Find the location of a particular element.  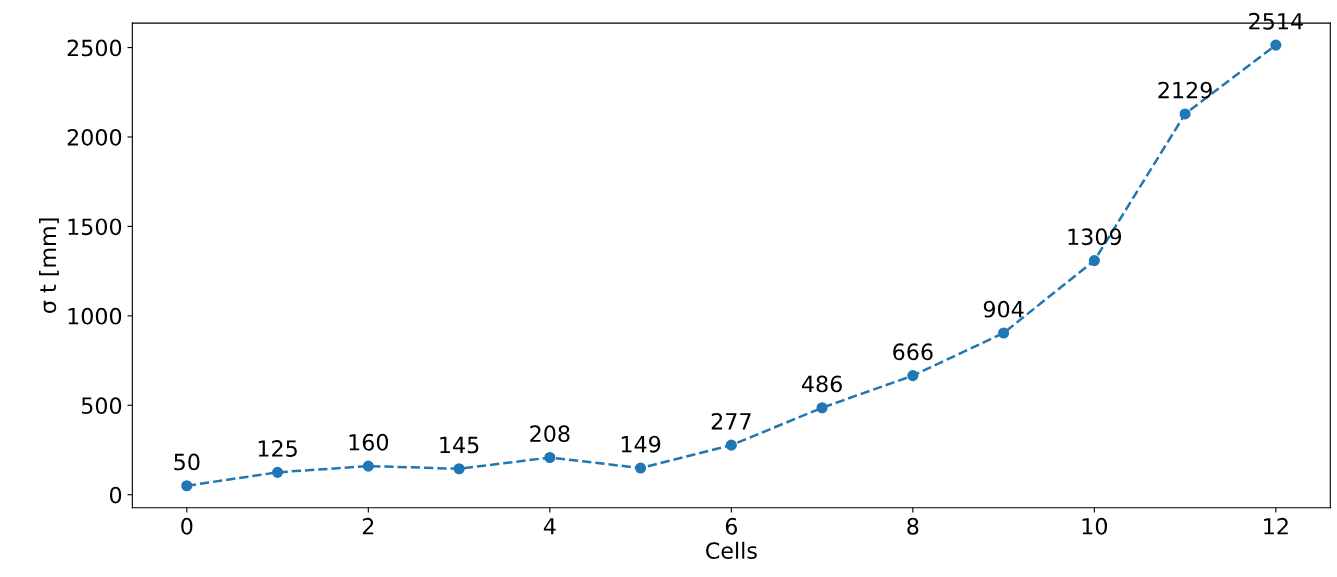

y-tick-label: 2500 is located at coordinates (94, 48).